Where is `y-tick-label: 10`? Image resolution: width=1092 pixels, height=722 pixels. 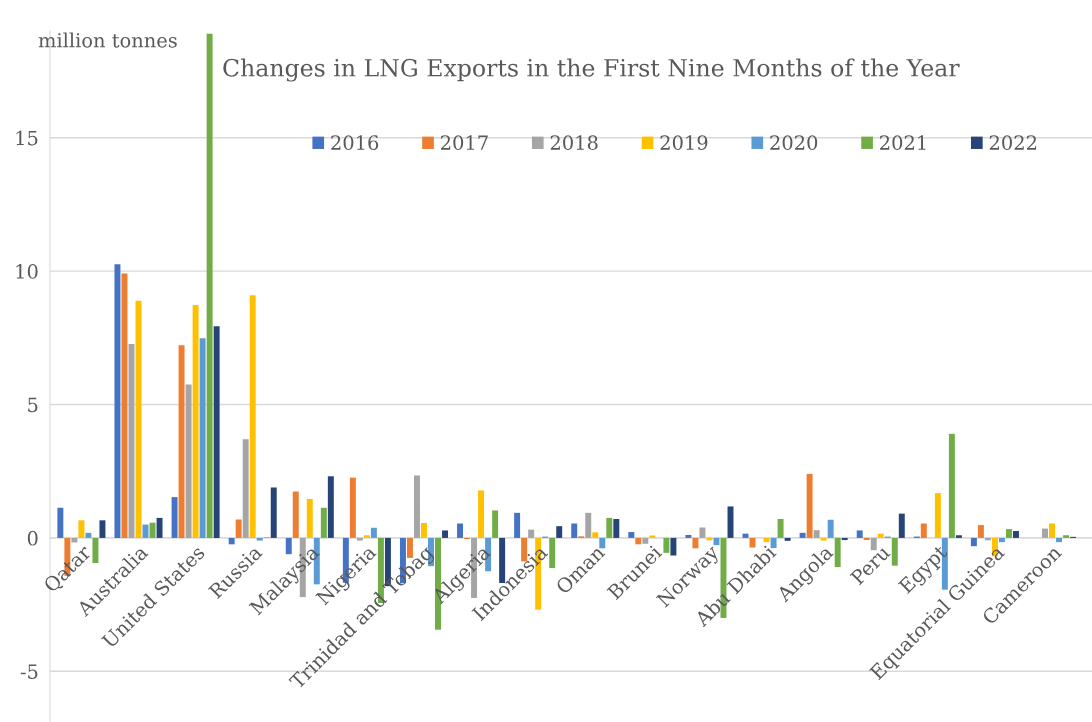
y-tick-label: 10 is located at coordinates (27, 271).